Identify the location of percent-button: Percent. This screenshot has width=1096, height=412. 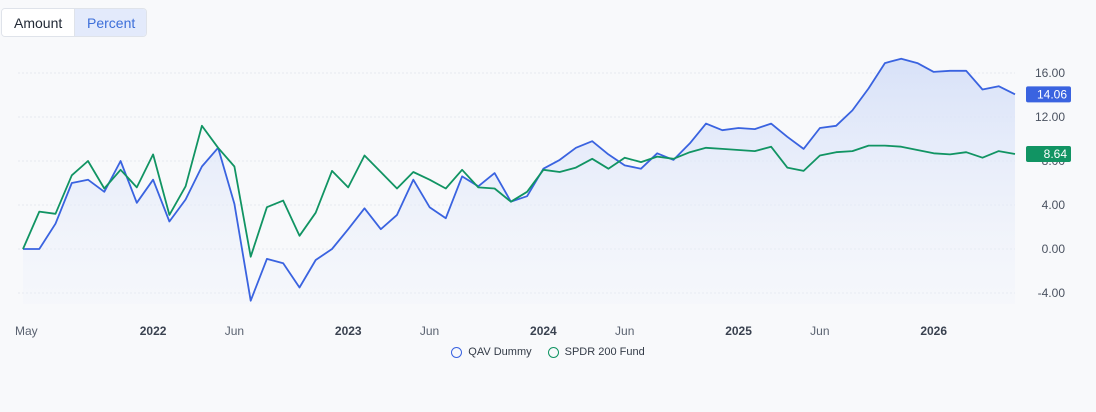
(110, 22).